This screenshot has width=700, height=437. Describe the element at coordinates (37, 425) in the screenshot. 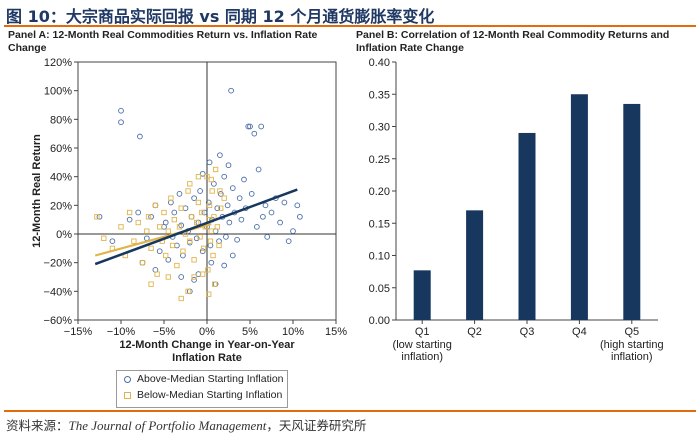

I see `source-prefix: 资料来源：` at that location.